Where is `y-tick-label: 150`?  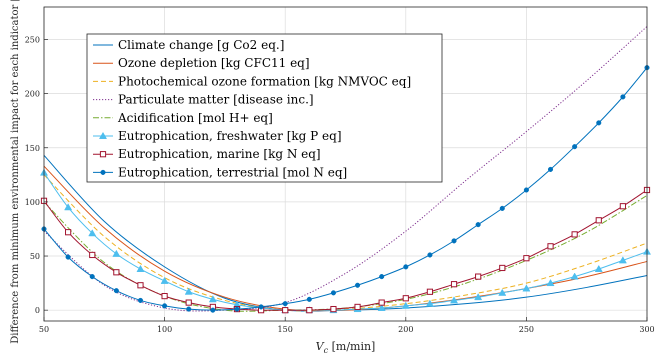
y-tick-label: 150 is located at coordinates (32, 148).